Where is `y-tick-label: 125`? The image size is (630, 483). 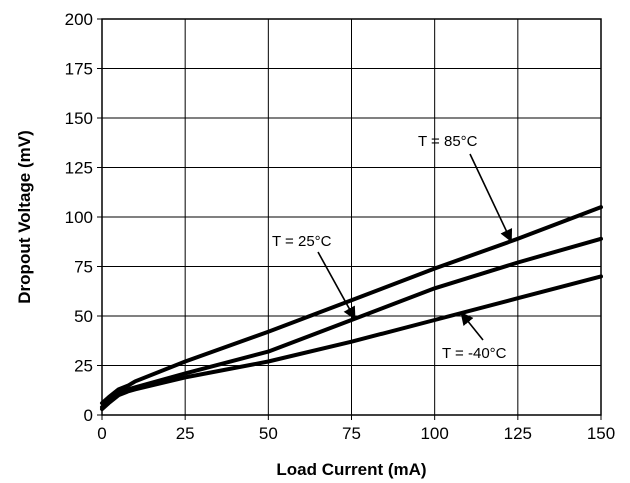 y-tick-label: 125 is located at coordinates (79, 168).